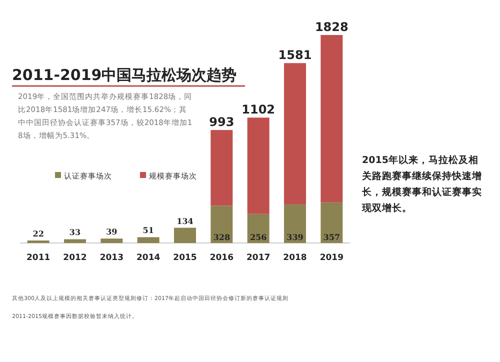 The image size is (500, 362). I want to click on total-label: 993, so click(221, 122).